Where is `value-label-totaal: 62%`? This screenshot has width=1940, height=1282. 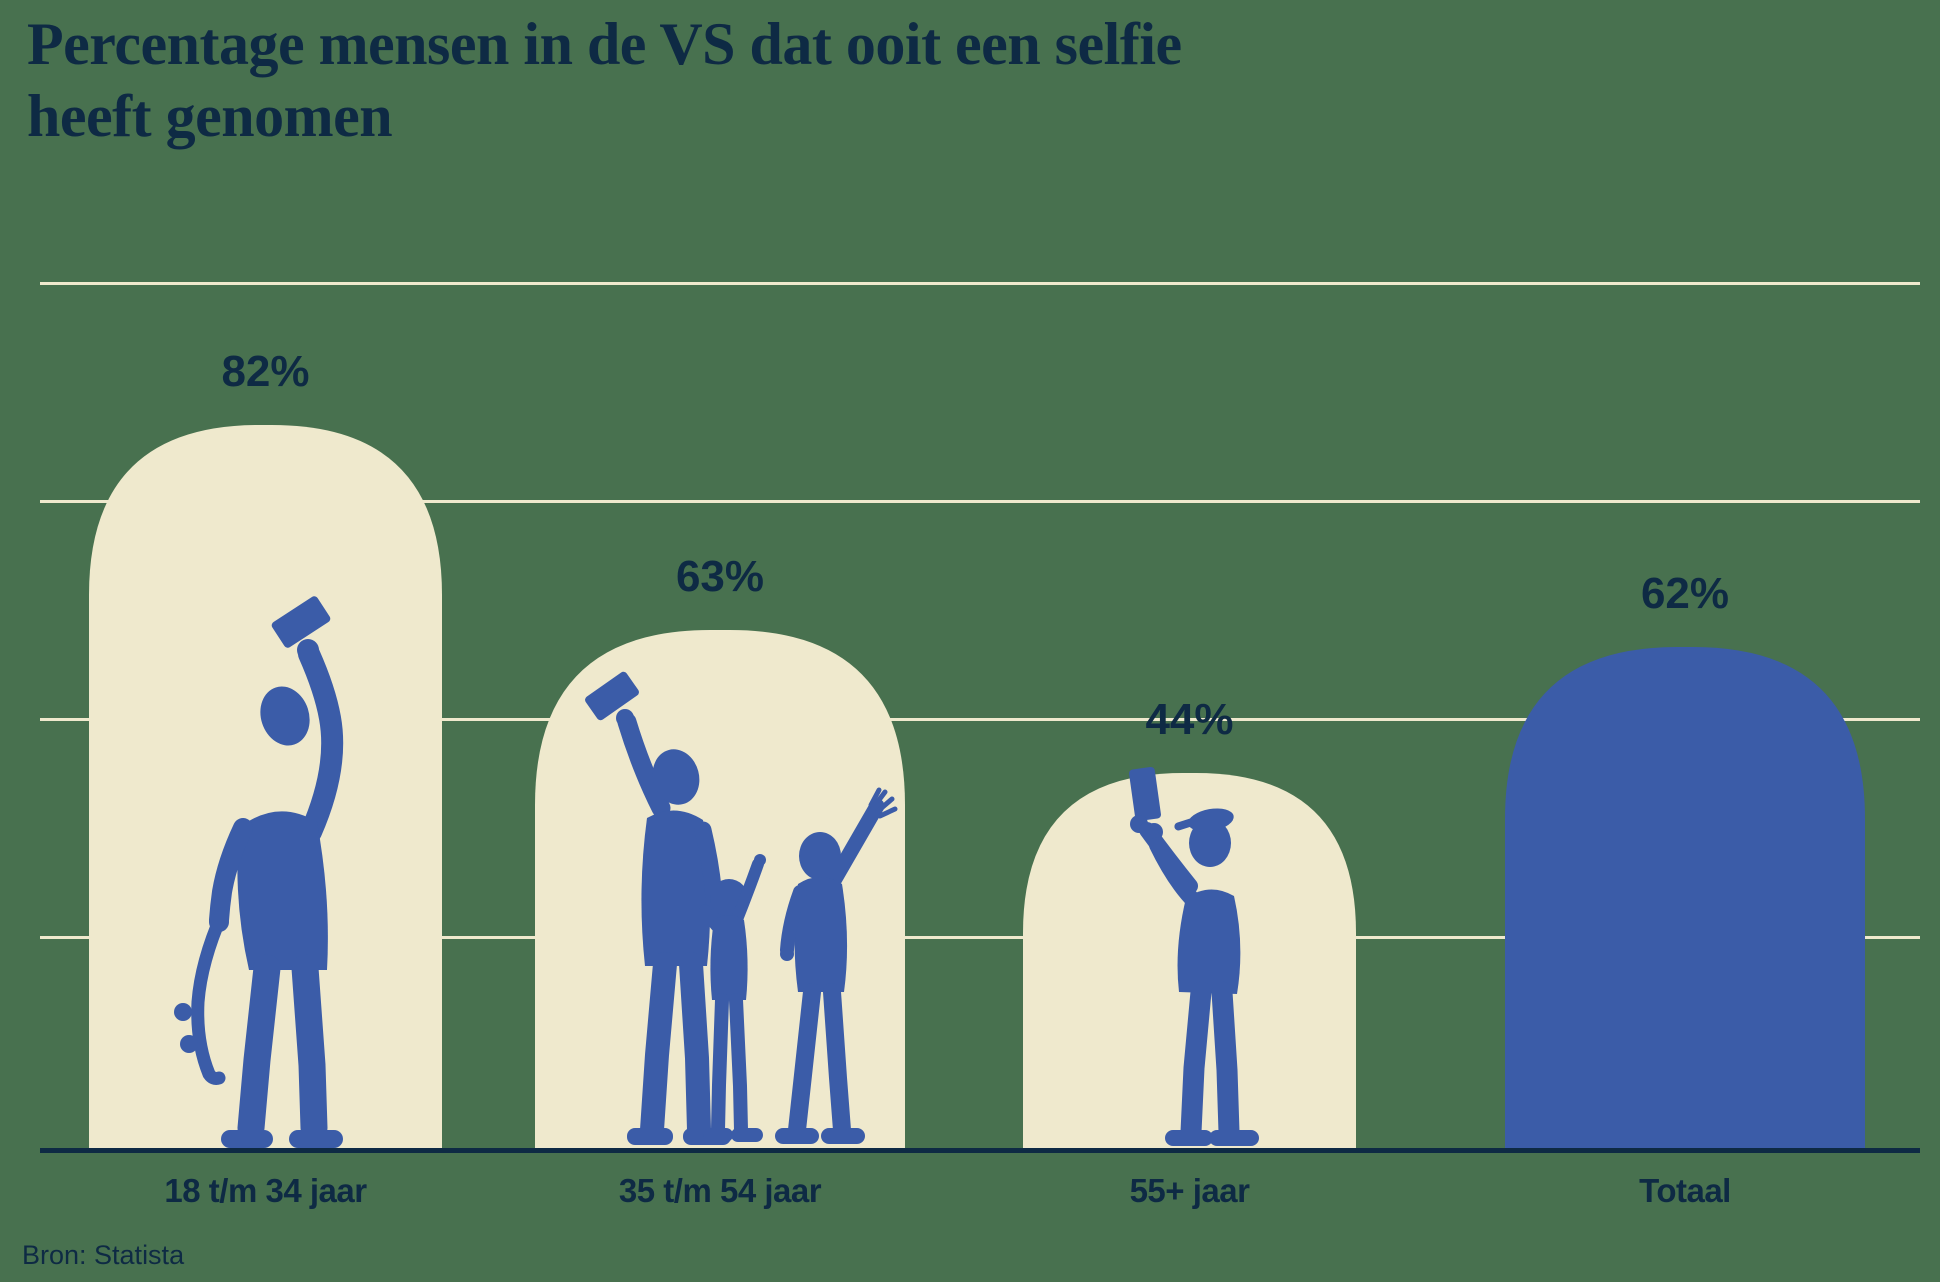
value-label-totaal: 62% is located at coordinates (1685, 593).